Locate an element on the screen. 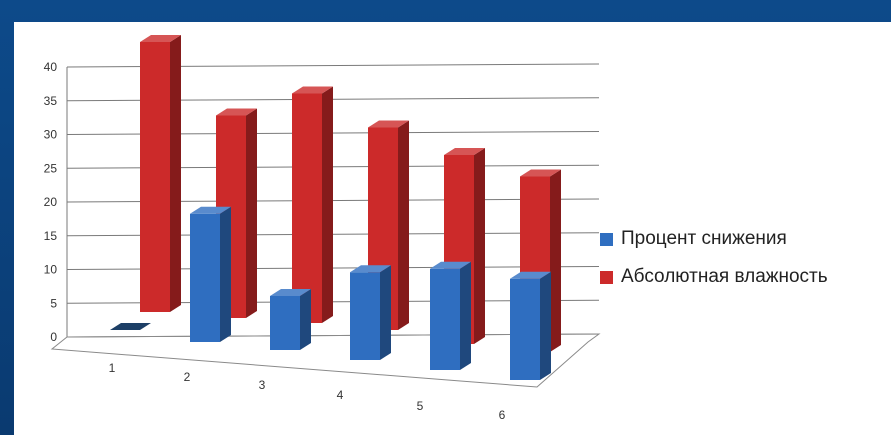 The image size is (891, 435). x-tick-label: 2 is located at coordinates (187, 377).